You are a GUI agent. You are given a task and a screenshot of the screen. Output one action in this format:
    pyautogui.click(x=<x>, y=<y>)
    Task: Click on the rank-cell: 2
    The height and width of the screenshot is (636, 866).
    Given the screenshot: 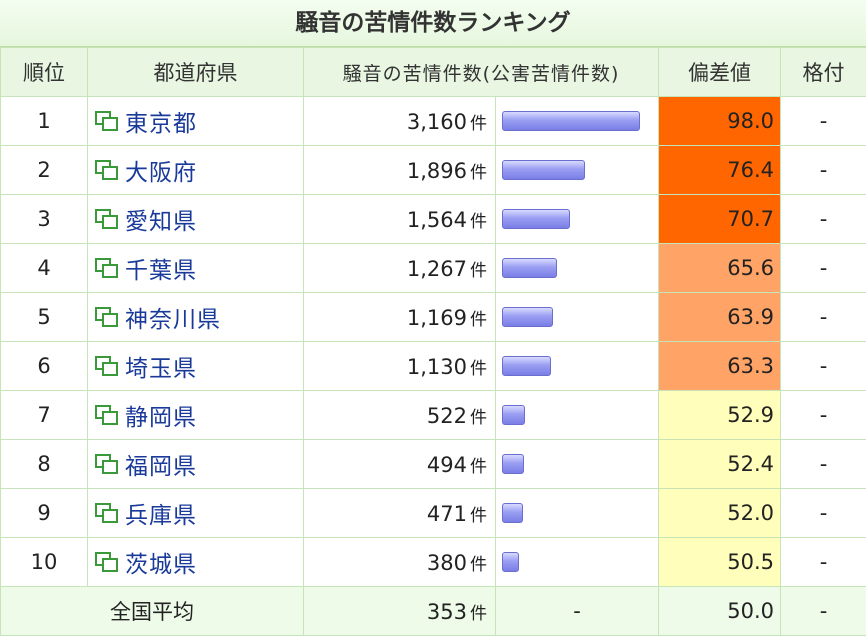 What is the action you would take?
    pyautogui.click(x=44, y=170)
    